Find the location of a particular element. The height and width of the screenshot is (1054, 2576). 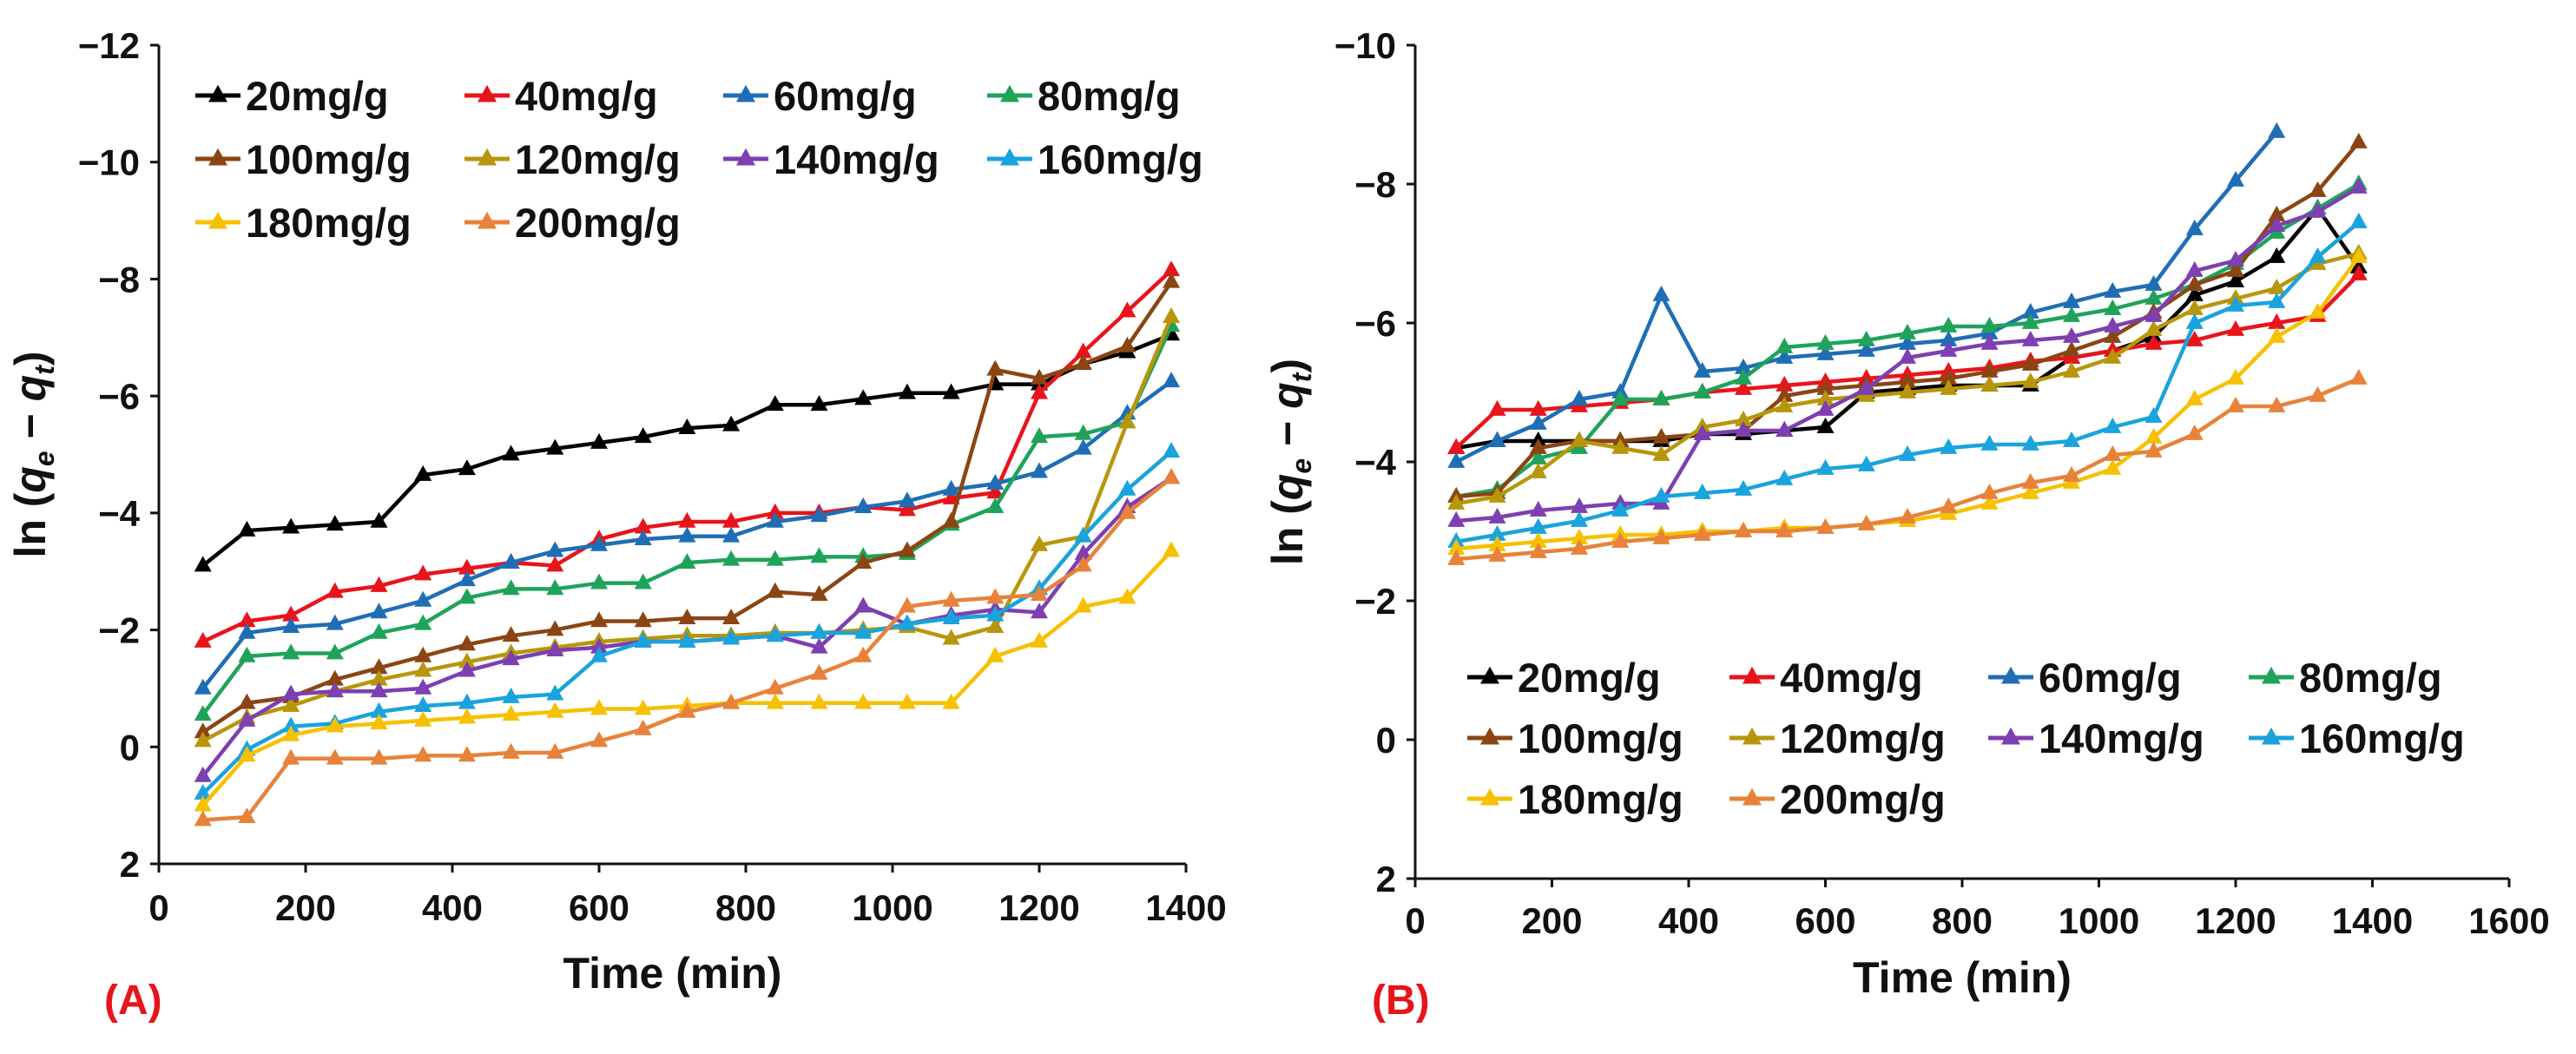

y-axis-title-prefix: ln ( is located at coordinates (1287, 532).